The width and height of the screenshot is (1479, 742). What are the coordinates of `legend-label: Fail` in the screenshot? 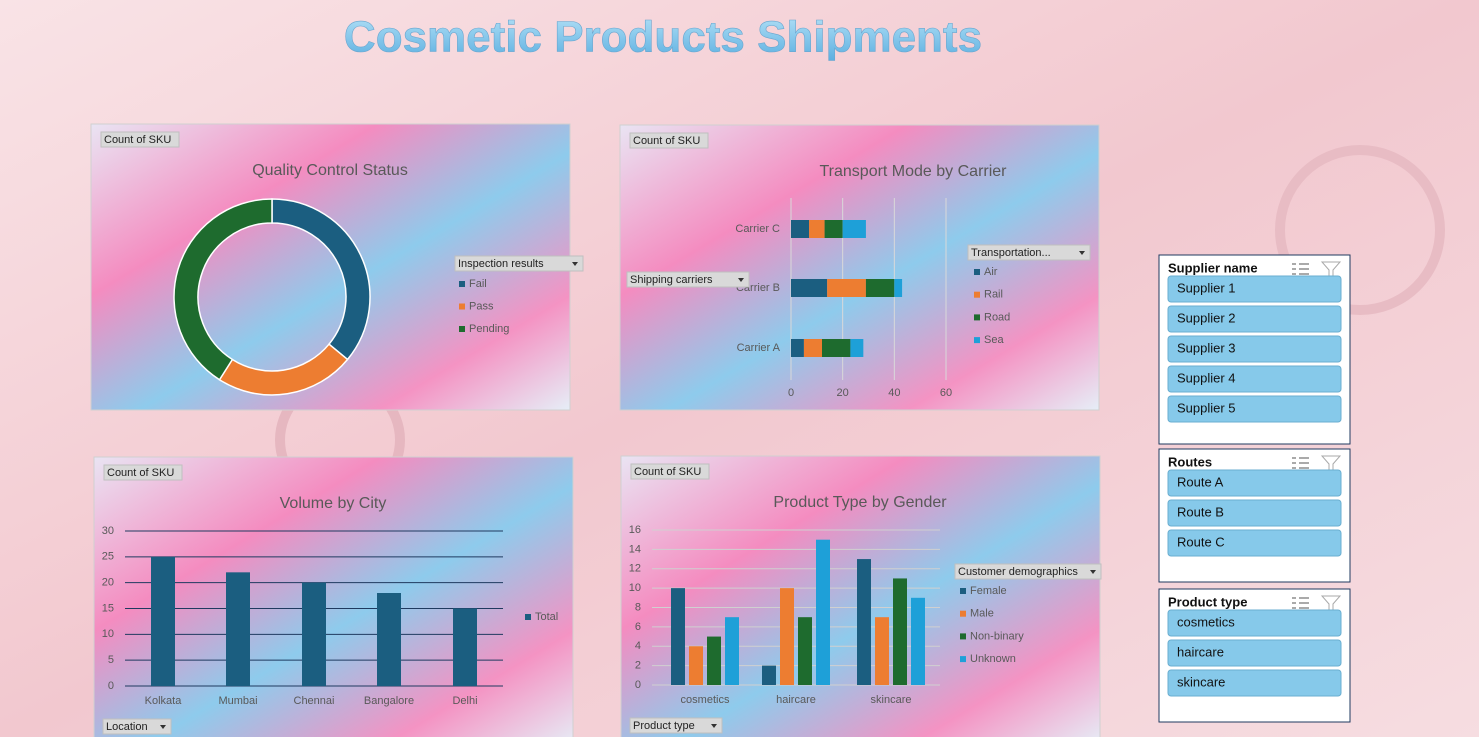 It's located at (478, 284).